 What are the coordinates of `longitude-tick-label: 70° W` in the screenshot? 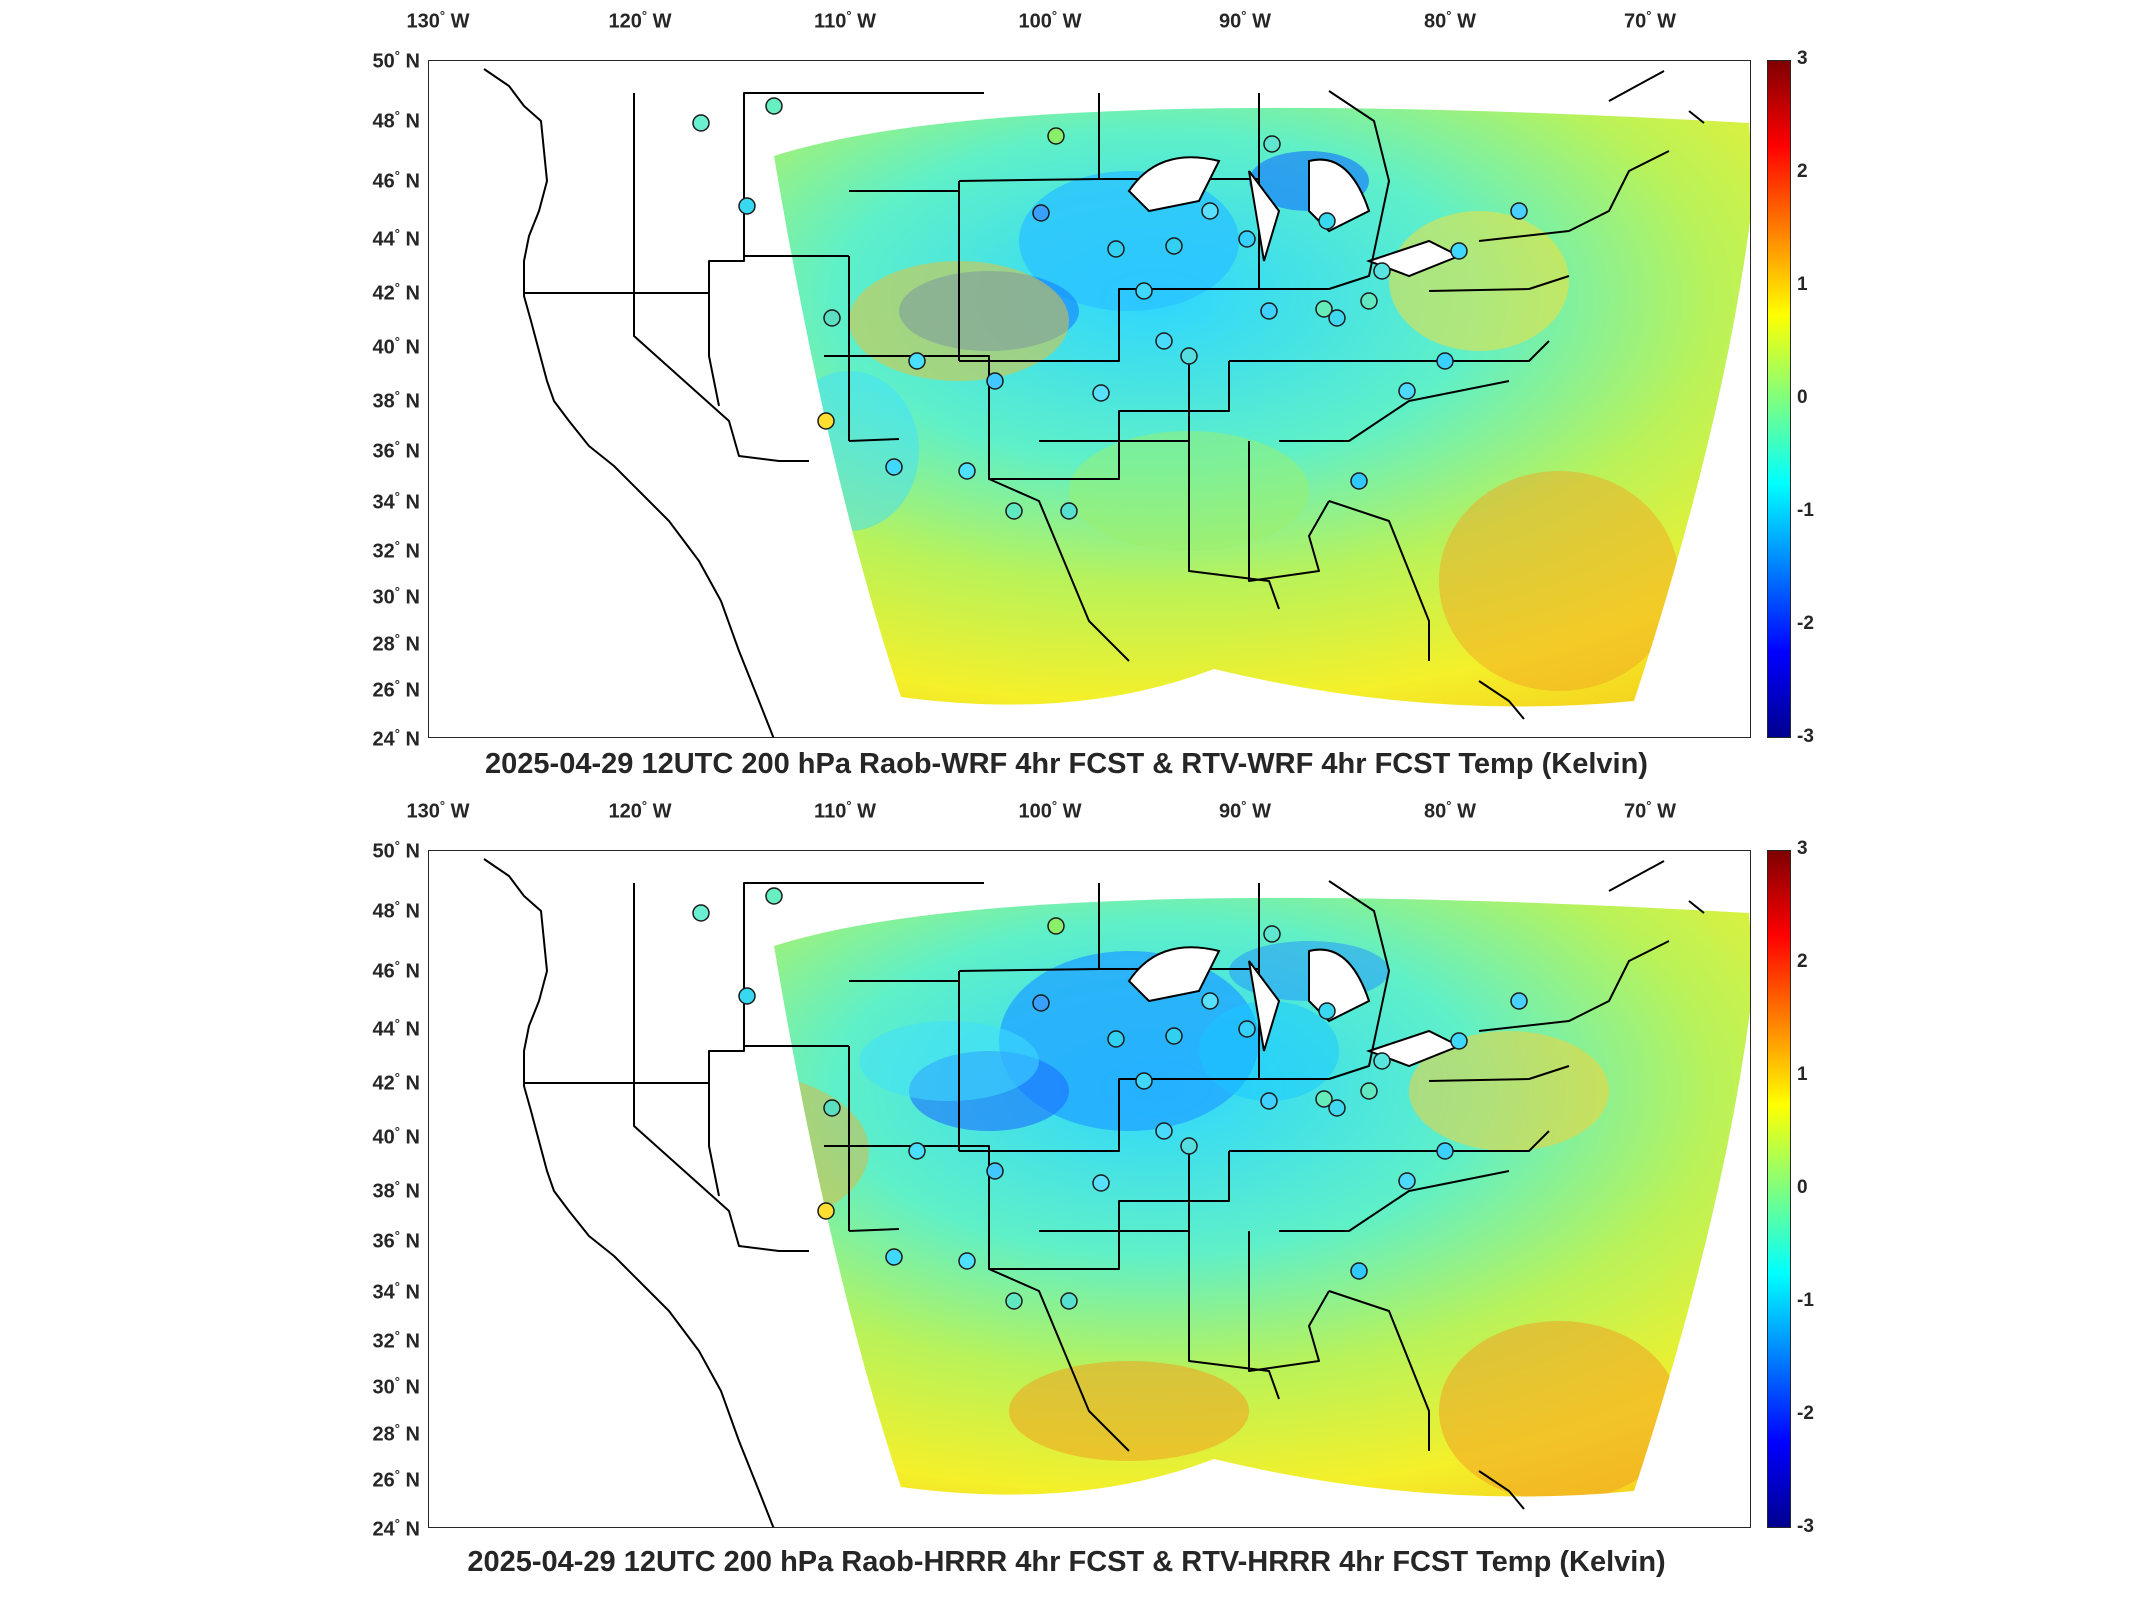 It's located at (1650, 20).